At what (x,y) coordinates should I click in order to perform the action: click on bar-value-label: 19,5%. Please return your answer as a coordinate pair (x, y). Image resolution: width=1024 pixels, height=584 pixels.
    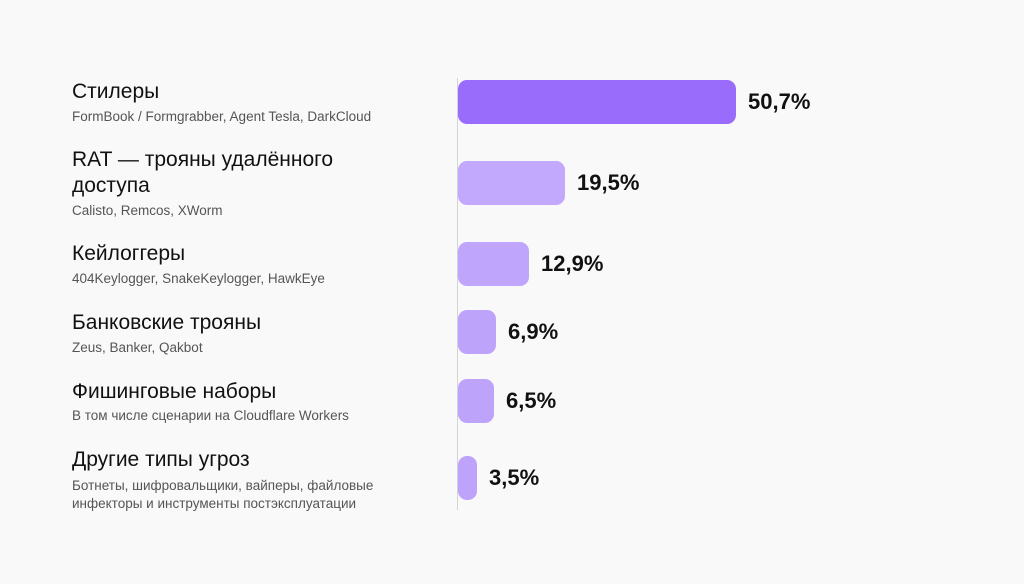
    Looking at the image, I should click on (608, 182).